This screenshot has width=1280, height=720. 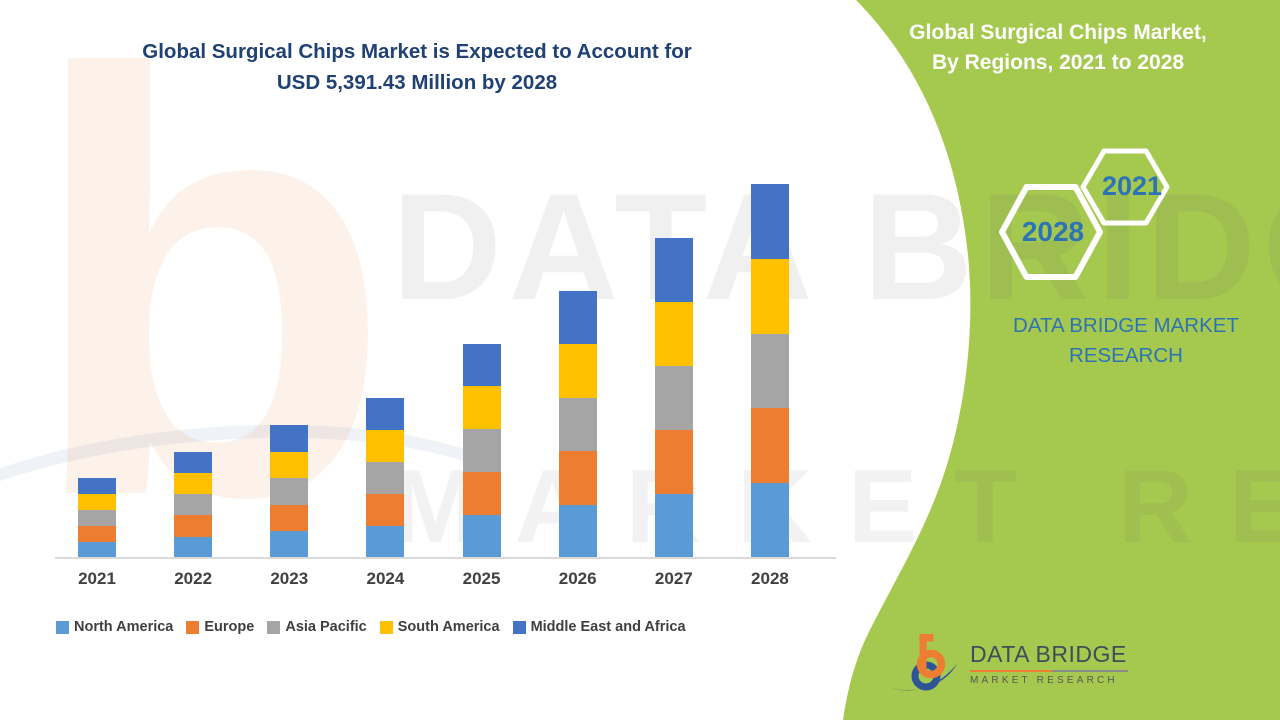 I want to click on bar-segment-south-america-2025, so click(x=481, y=408).